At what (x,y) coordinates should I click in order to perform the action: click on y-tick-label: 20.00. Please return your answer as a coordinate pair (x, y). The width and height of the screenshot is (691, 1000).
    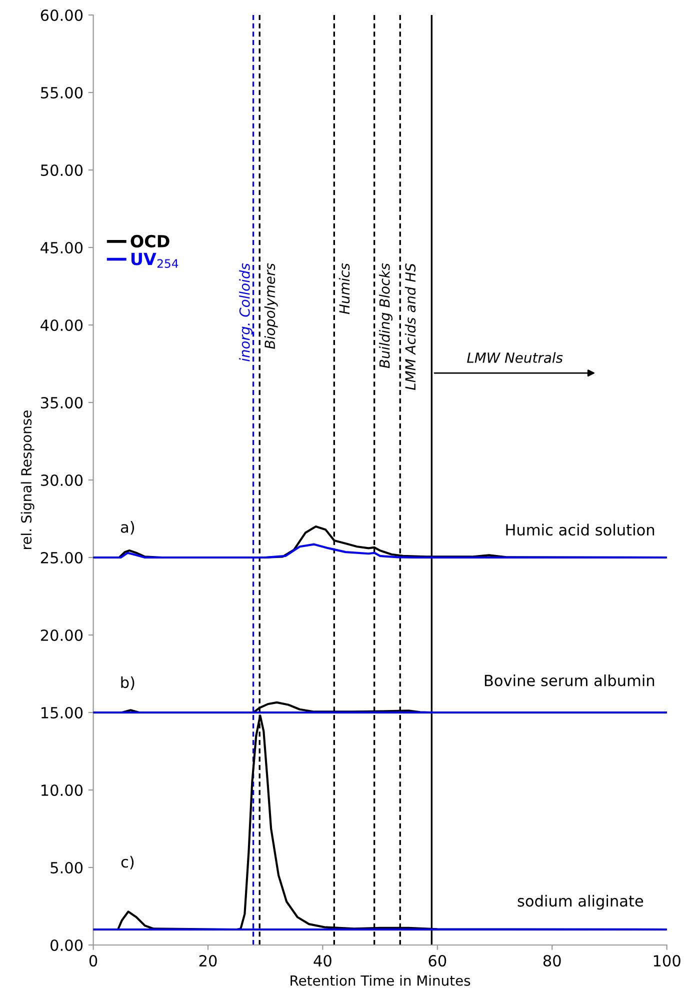
    Looking at the image, I should click on (61, 635).